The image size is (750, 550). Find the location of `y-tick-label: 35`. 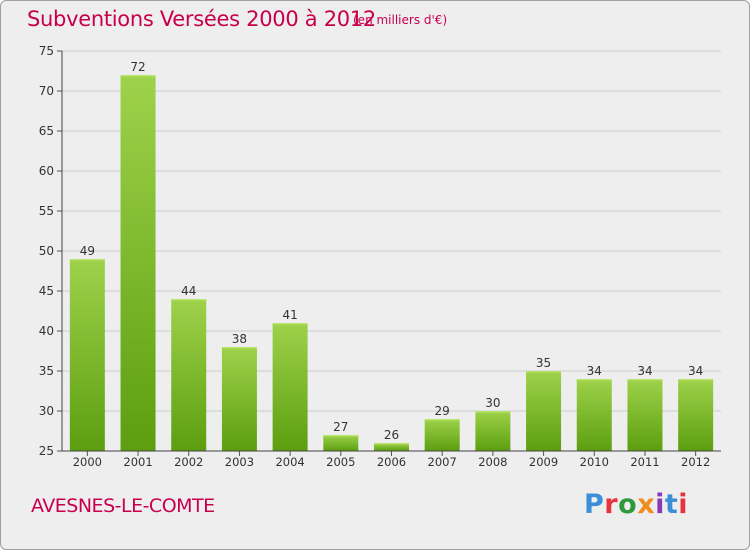

y-tick-label: 35 is located at coordinates (46, 371).